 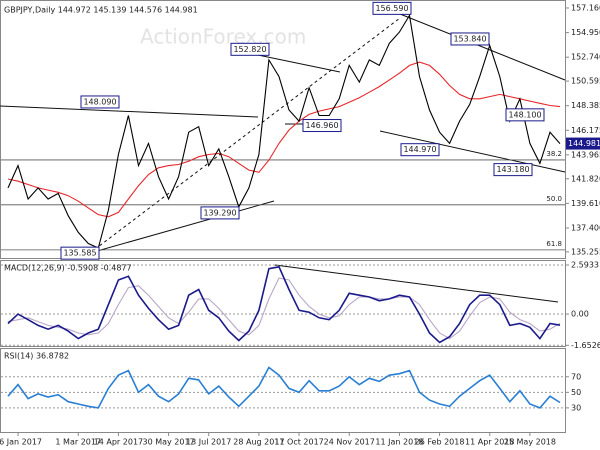 I want to click on price-label: 148.100, so click(x=524, y=114).